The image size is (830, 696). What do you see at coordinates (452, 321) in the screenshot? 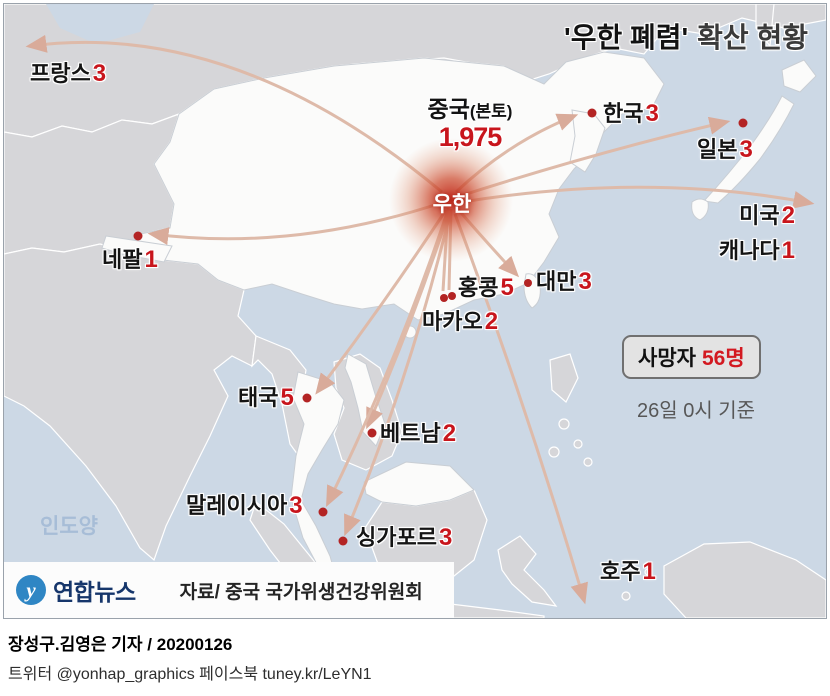
I see `label-macau-name: 마카오` at bounding box center [452, 321].